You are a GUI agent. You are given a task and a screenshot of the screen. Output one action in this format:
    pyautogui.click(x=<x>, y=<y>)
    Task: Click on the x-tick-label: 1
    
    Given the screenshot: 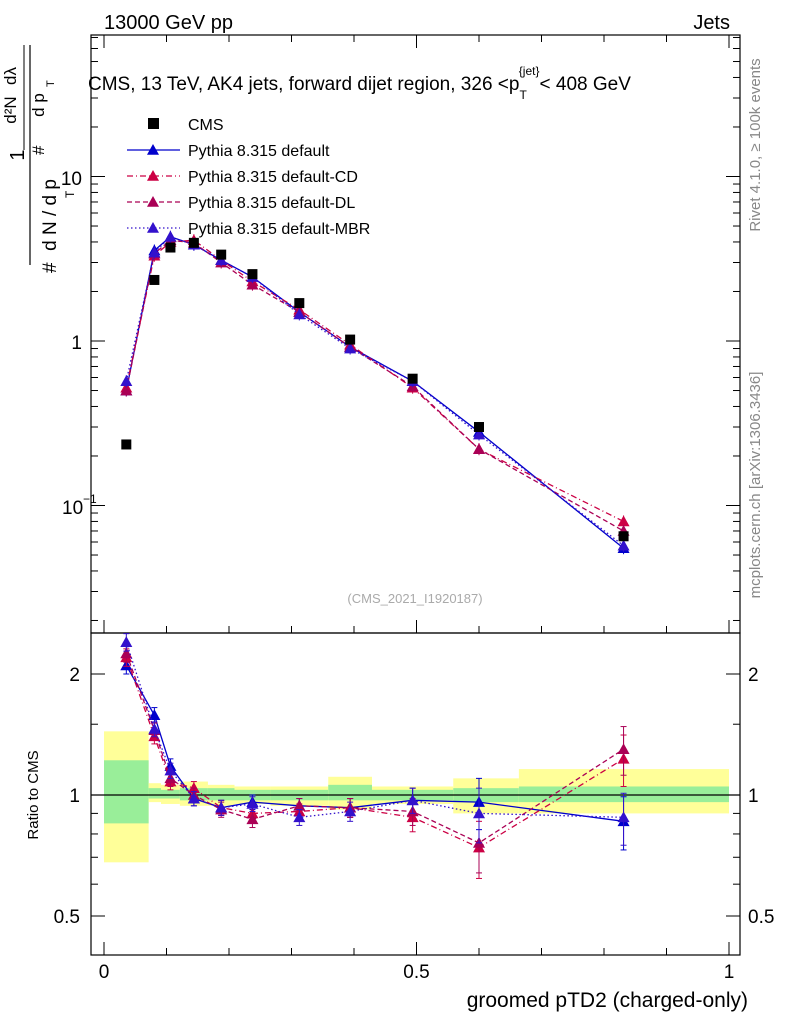 What is the action you would take?
    pyautogui.click(x=729, y=972)
    